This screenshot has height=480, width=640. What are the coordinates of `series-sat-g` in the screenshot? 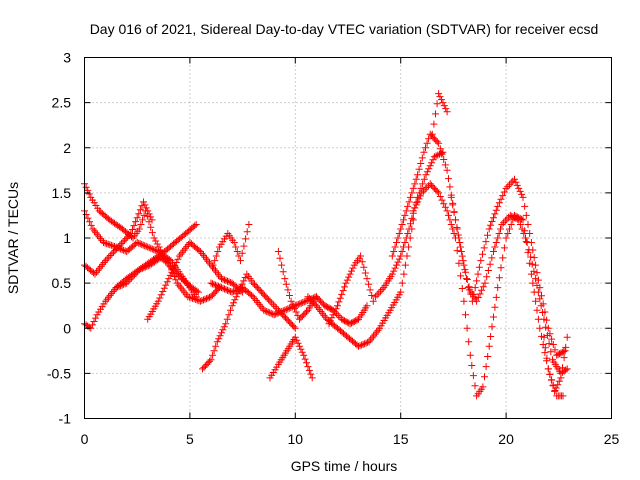 It's located at (249, 321).